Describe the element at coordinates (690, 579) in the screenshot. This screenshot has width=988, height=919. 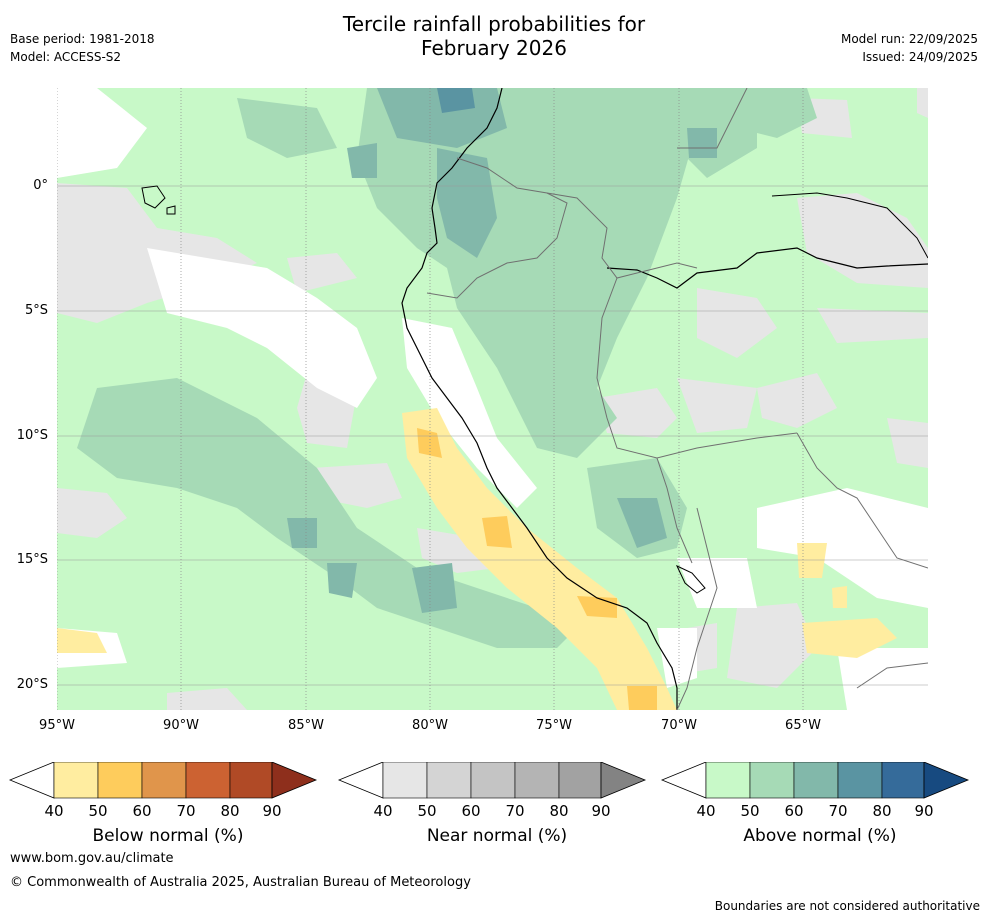
I see `lake-titicaca` at that location.